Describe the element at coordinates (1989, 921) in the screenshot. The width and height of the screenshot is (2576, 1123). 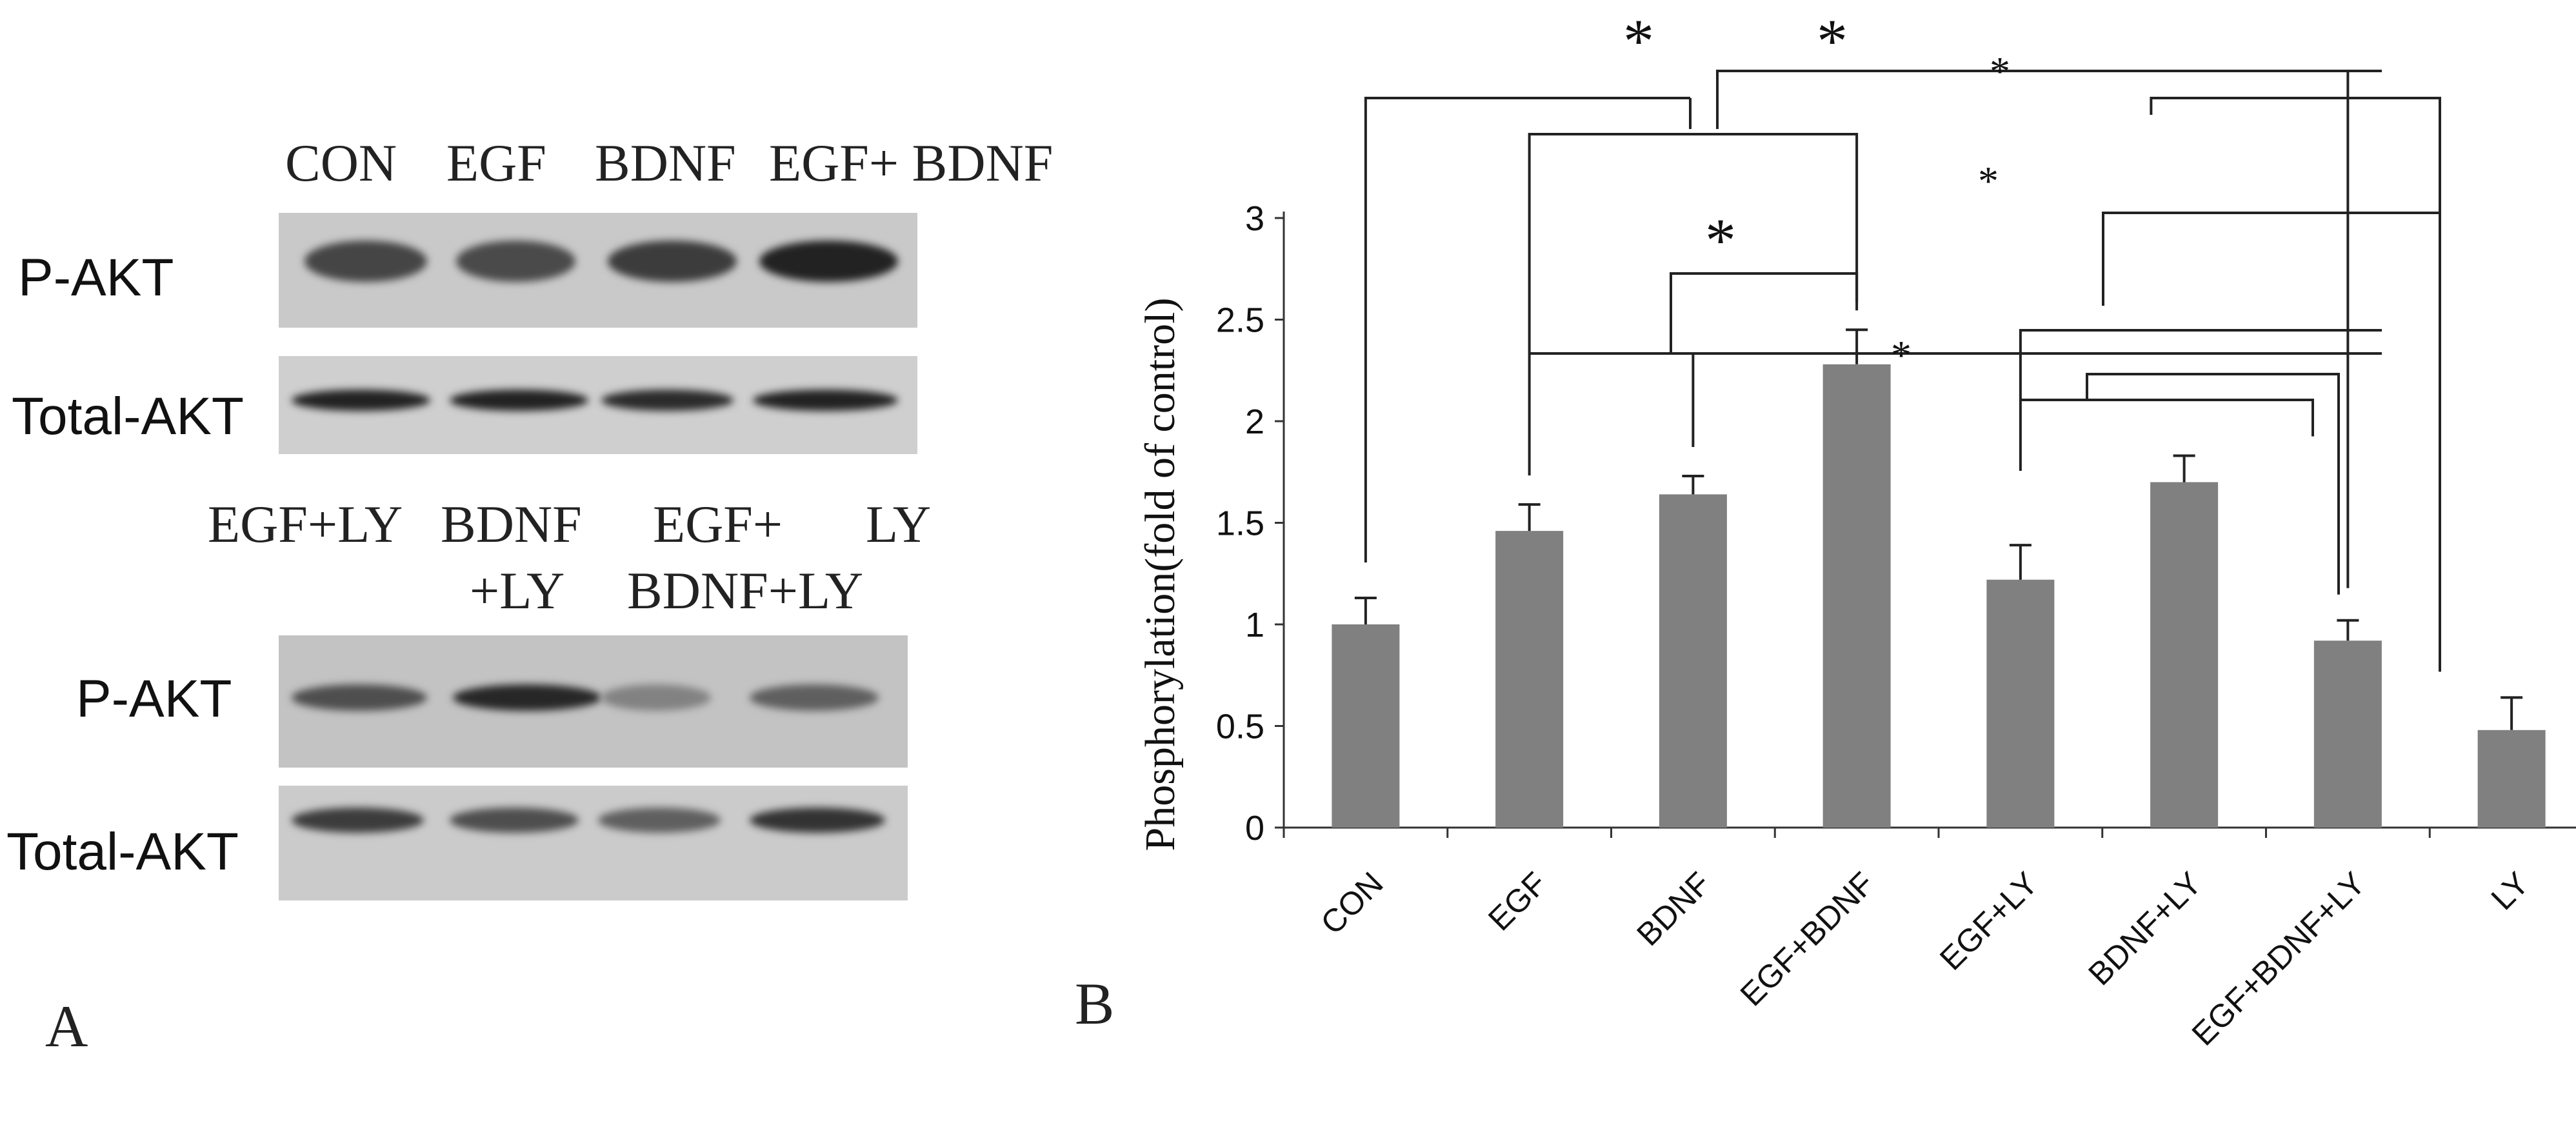
I see `category-label: EGF+LY` at that location.